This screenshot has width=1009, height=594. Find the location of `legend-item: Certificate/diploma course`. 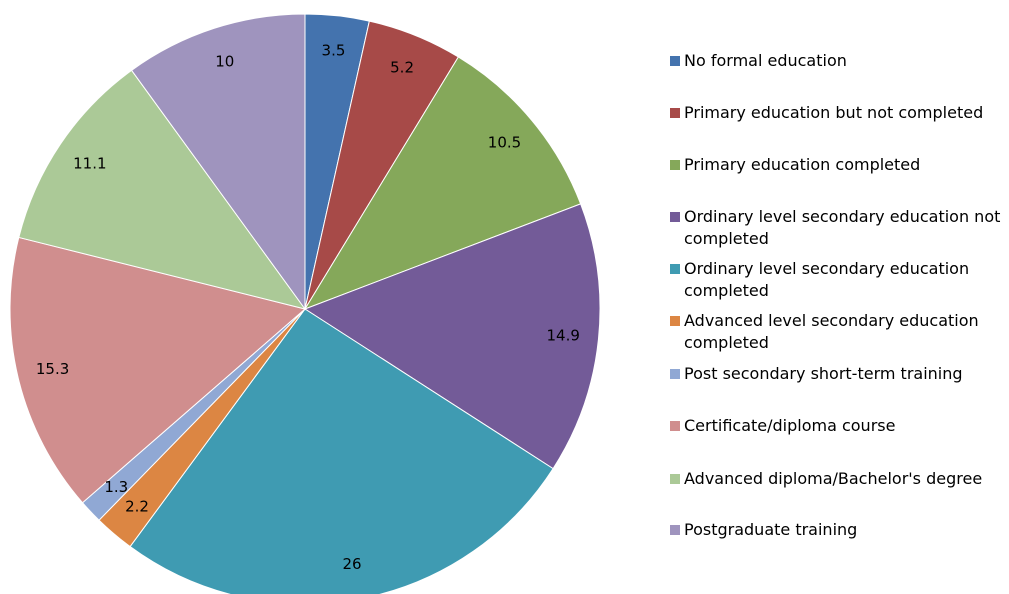

legend-item: Certificate/diploma course is located at coordinates (837, 426).